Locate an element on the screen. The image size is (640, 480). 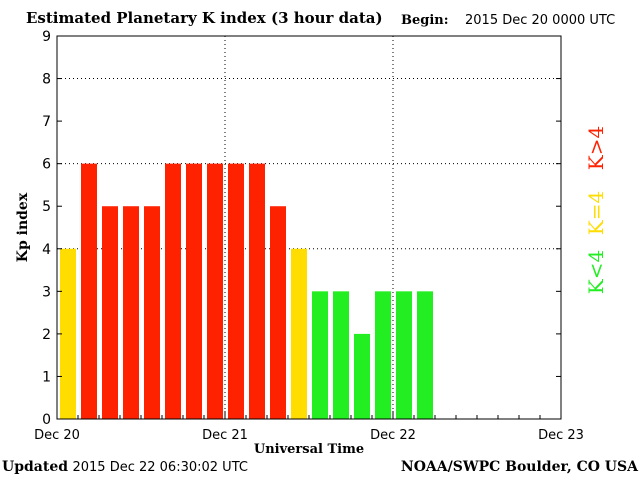
updated-label: Updated is located at coordinates (35, 467).